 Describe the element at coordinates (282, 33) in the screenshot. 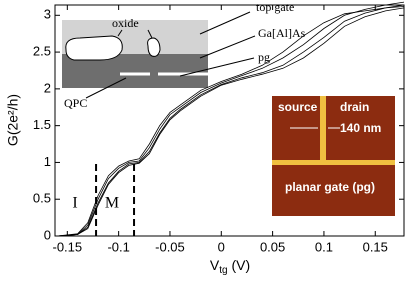

I see `schematic-label: Ga[Al]As` at that location.